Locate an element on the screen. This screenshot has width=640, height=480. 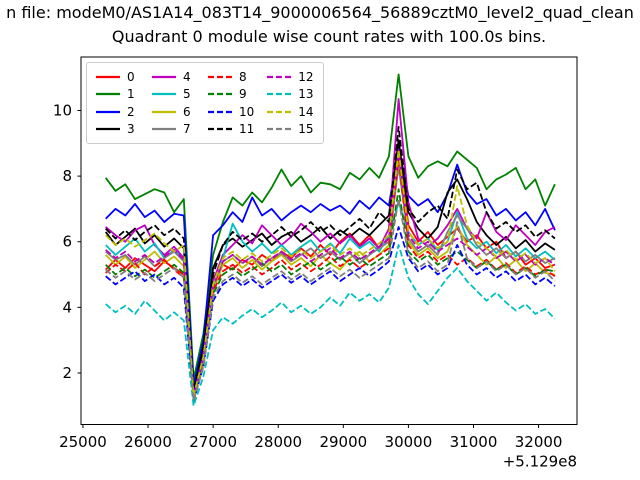
legend-item-10: 10 is located at coordinates (231, 112).